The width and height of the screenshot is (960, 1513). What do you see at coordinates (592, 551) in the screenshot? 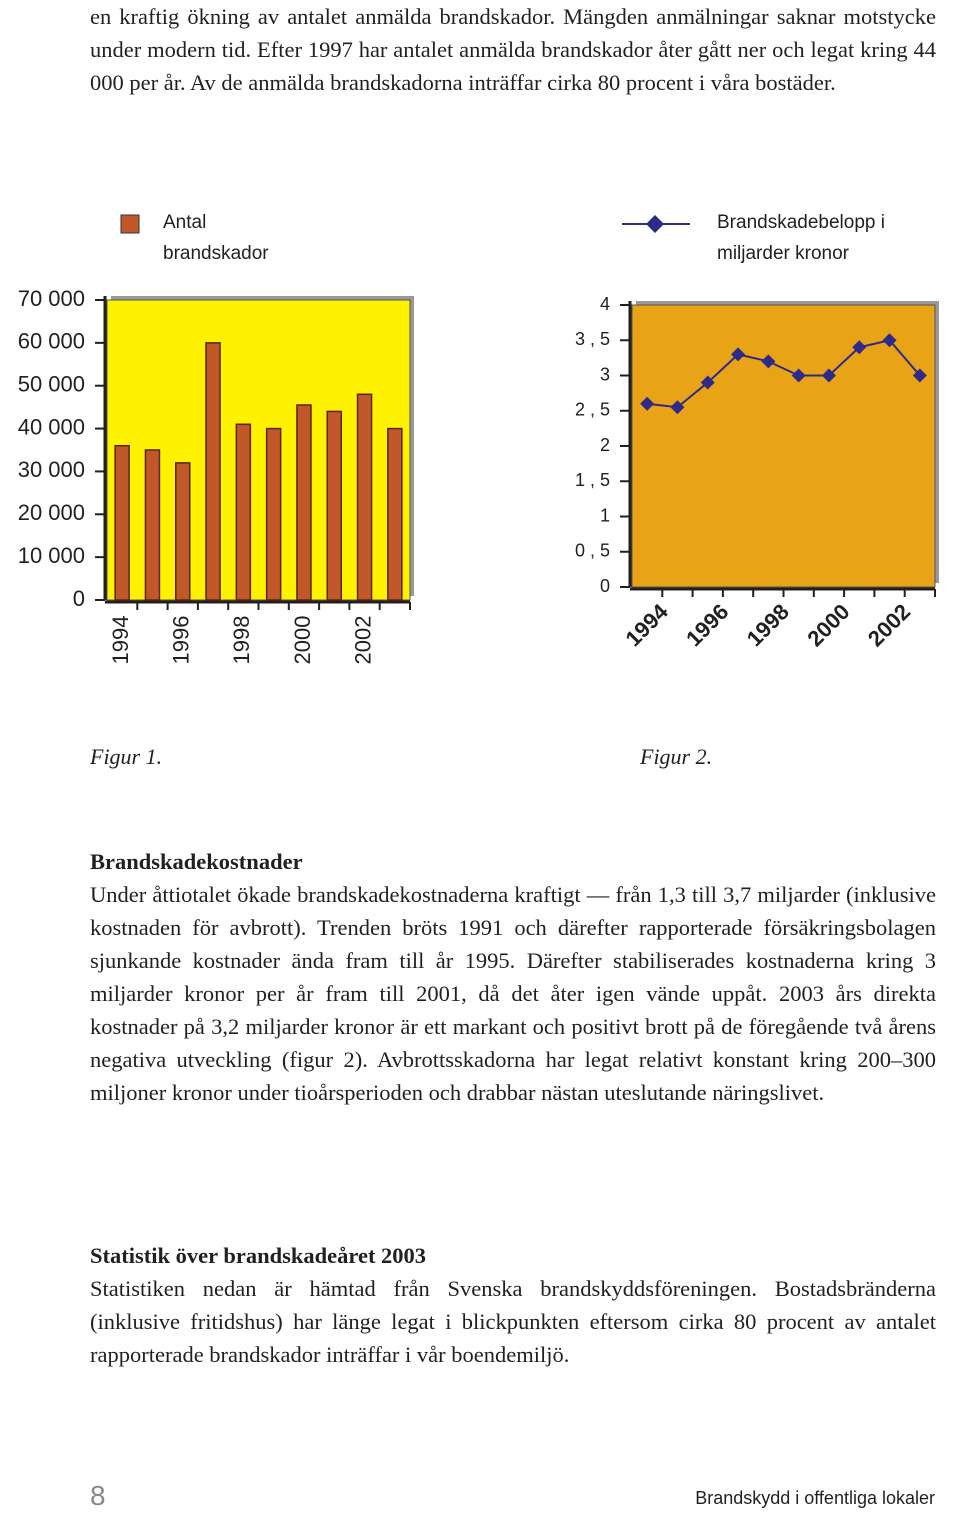
I see `y-tick-label: 0 , 5` at bounding box center [592, 551].